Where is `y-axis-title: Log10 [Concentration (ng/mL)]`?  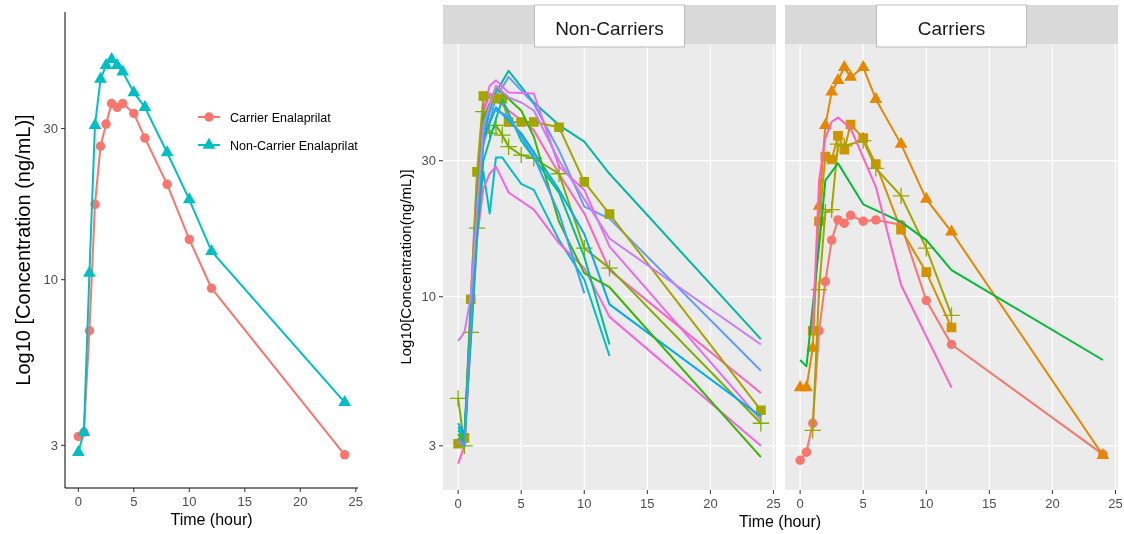
y-axis-title: Log10 [Concentration (ng/mL)] is located at coordinates (23, 250).